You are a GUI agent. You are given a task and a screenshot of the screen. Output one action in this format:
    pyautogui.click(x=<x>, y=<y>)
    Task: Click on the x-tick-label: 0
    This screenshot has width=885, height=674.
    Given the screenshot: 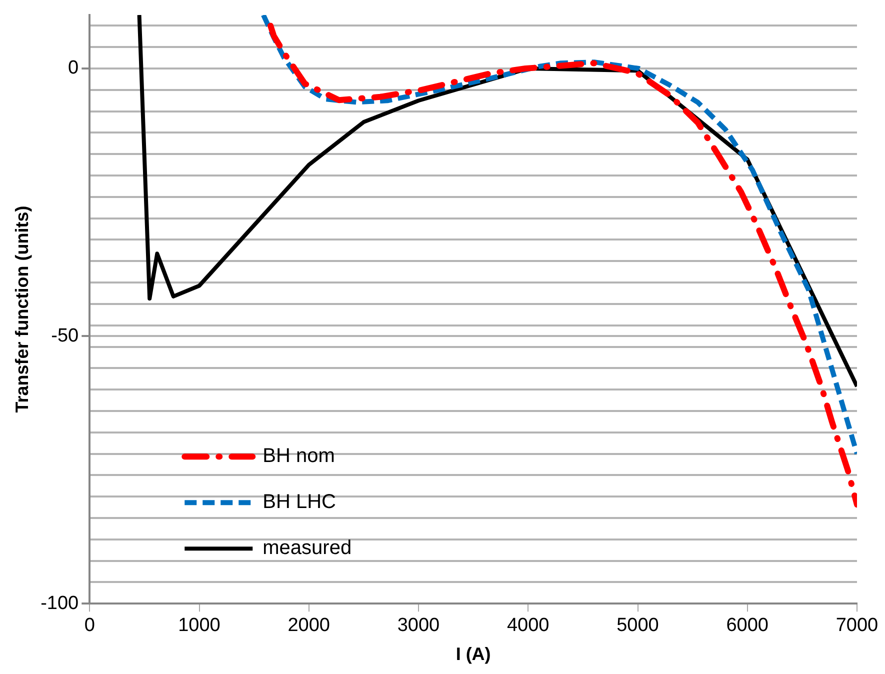 What is the action you would take?
    pyautogui.click(x=89, y=625)
    